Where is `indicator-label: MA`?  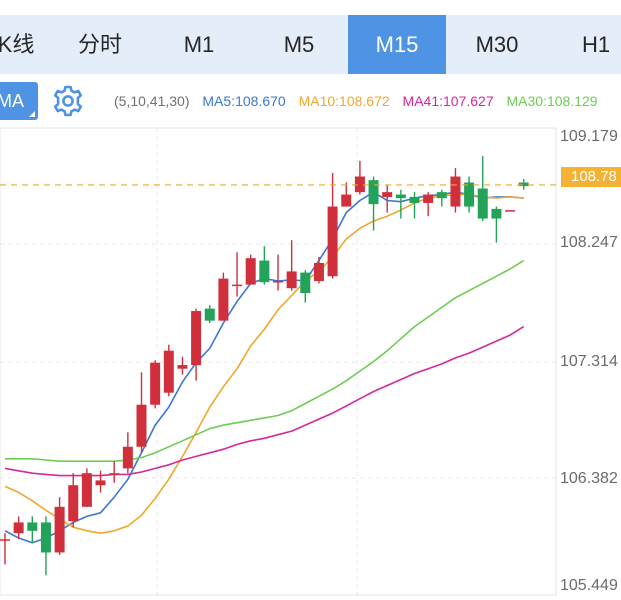 indicator-label: MA is located at coordinates (12, 101).